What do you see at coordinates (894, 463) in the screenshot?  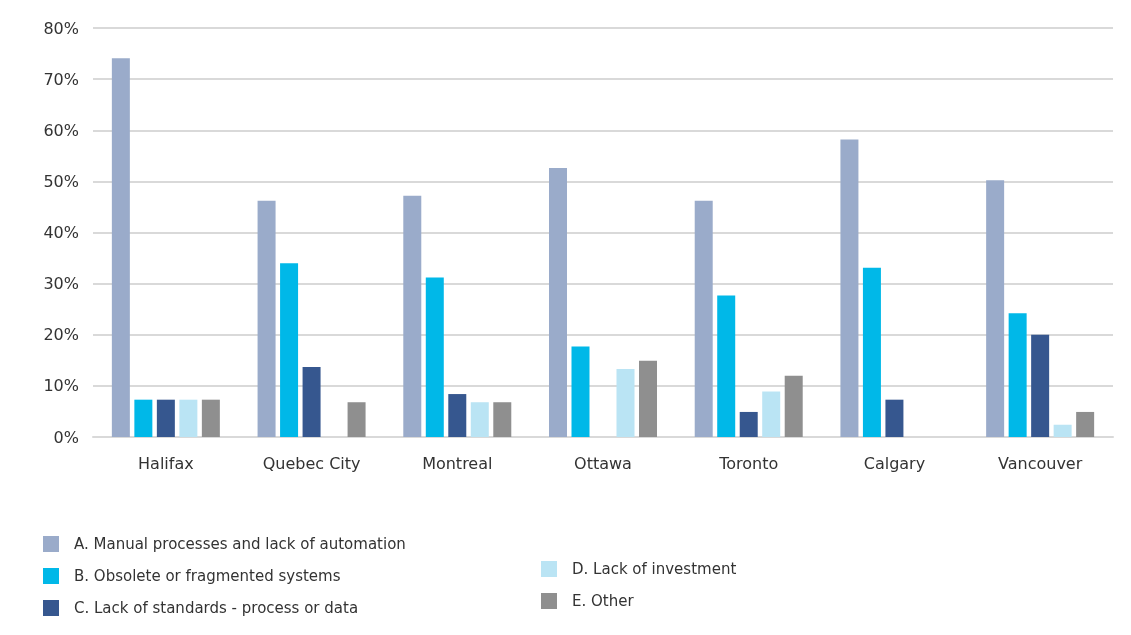 I see `x-tick-label: Calgary` at bounding box center [894, 463].